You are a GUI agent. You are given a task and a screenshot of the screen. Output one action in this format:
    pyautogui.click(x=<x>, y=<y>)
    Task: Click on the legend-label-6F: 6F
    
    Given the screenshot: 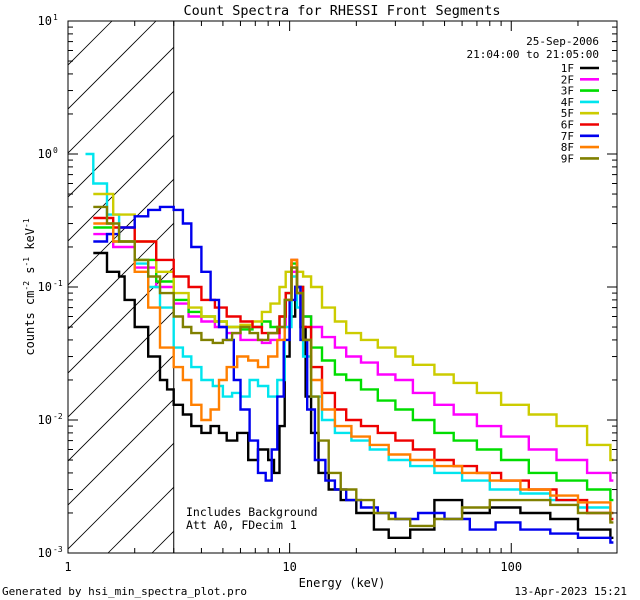 What is the action you would take?
    pyautogui.click(x=567, y=125)
    